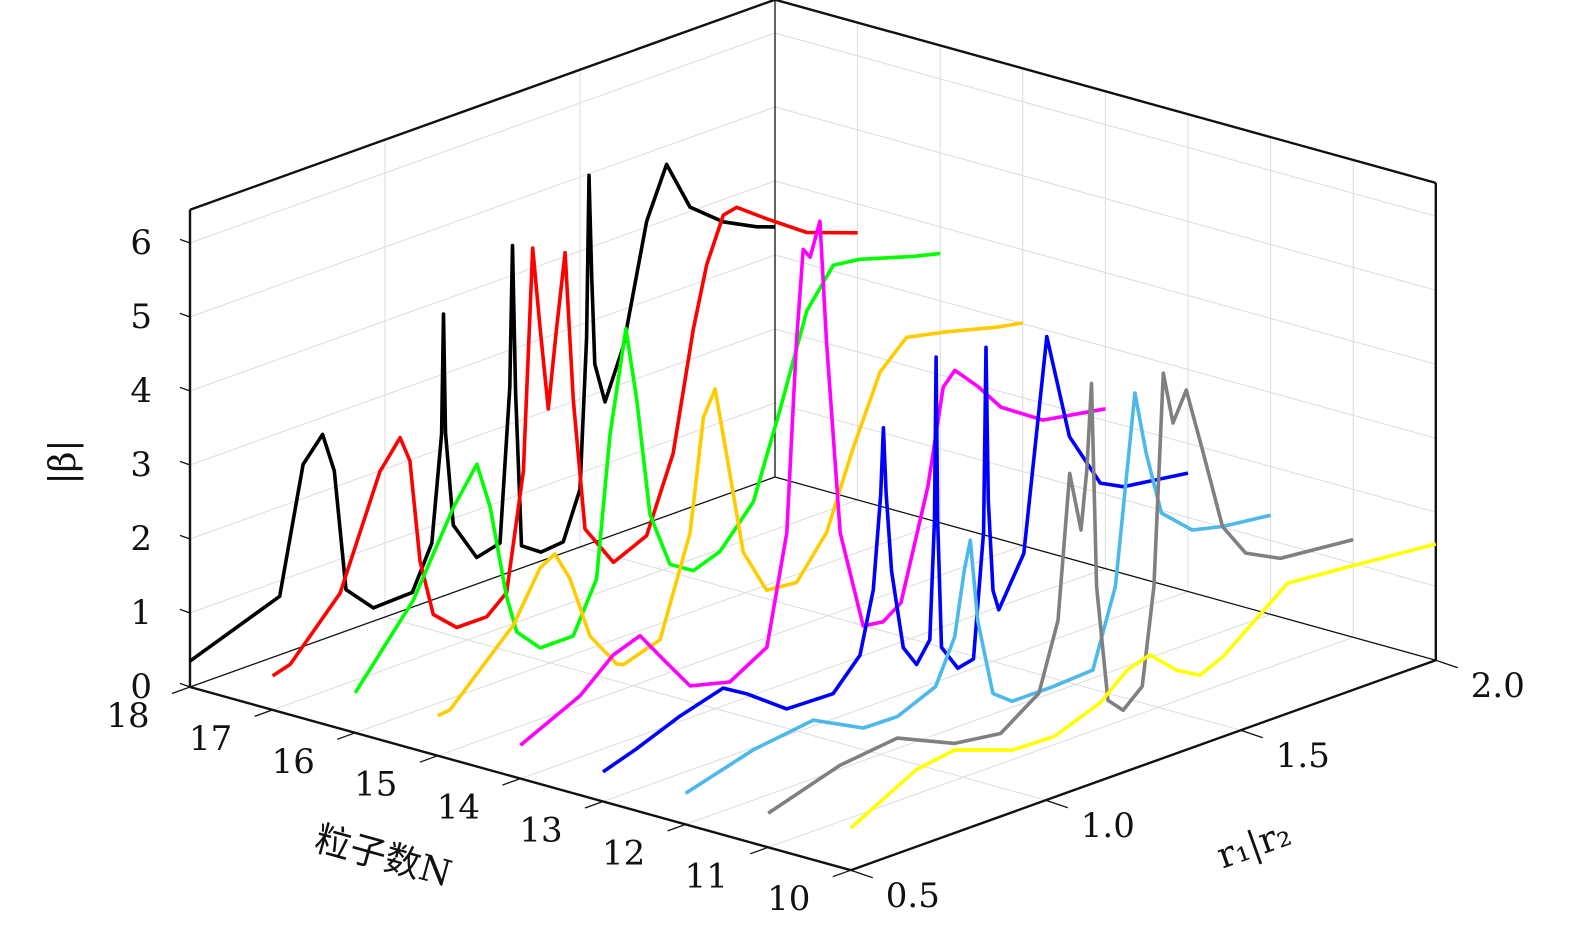  Describe the element at coordinates (141, 391) in the screenshot. I see `z-tick-label: 4` at that location.